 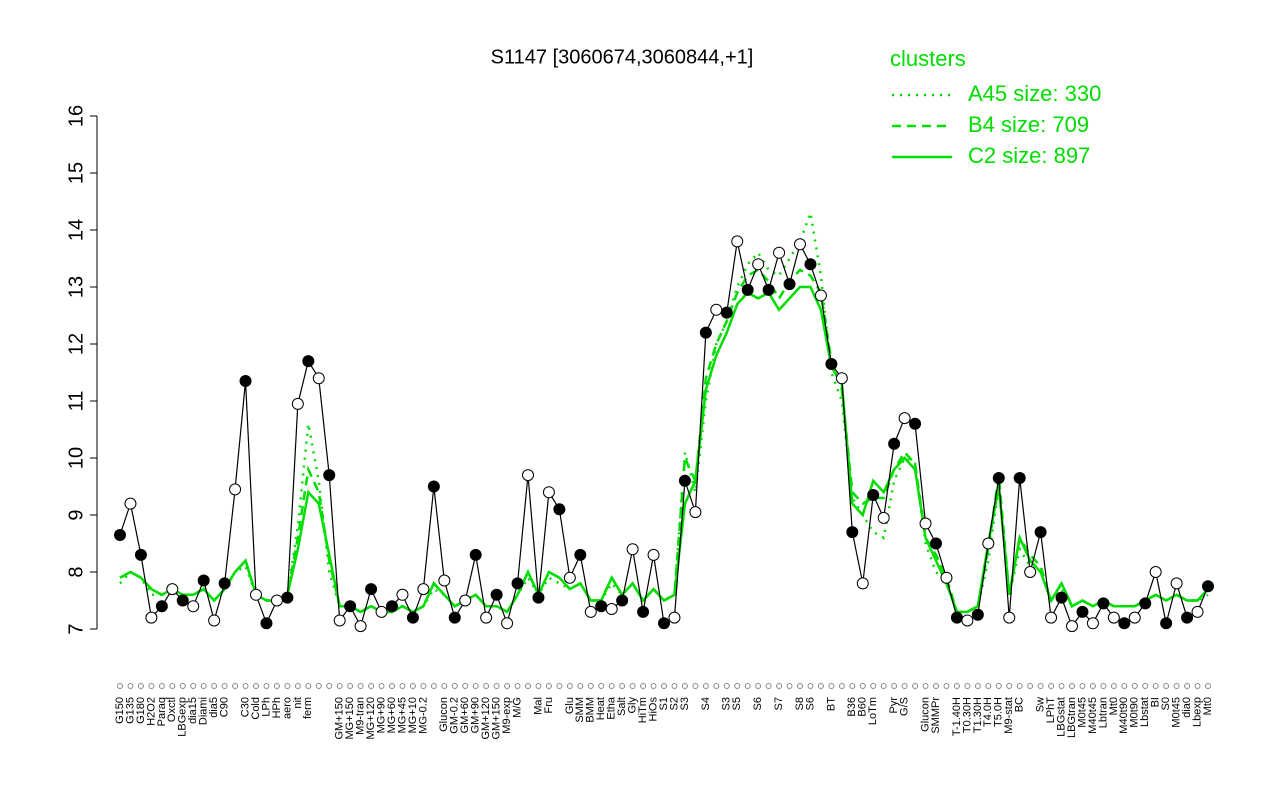 I want to click on x-tick-label: dia15, so click(x=193, y=710).